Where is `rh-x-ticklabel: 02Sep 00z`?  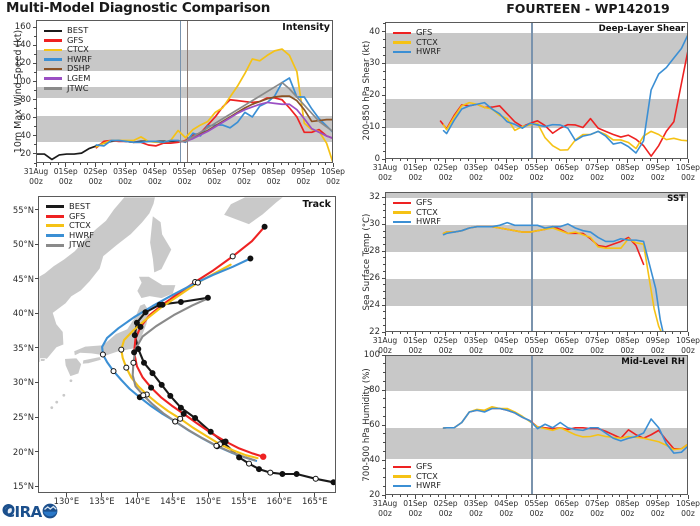 rh-x-ticklabel: 02Sep 00z is located at coordinates (445, 508).